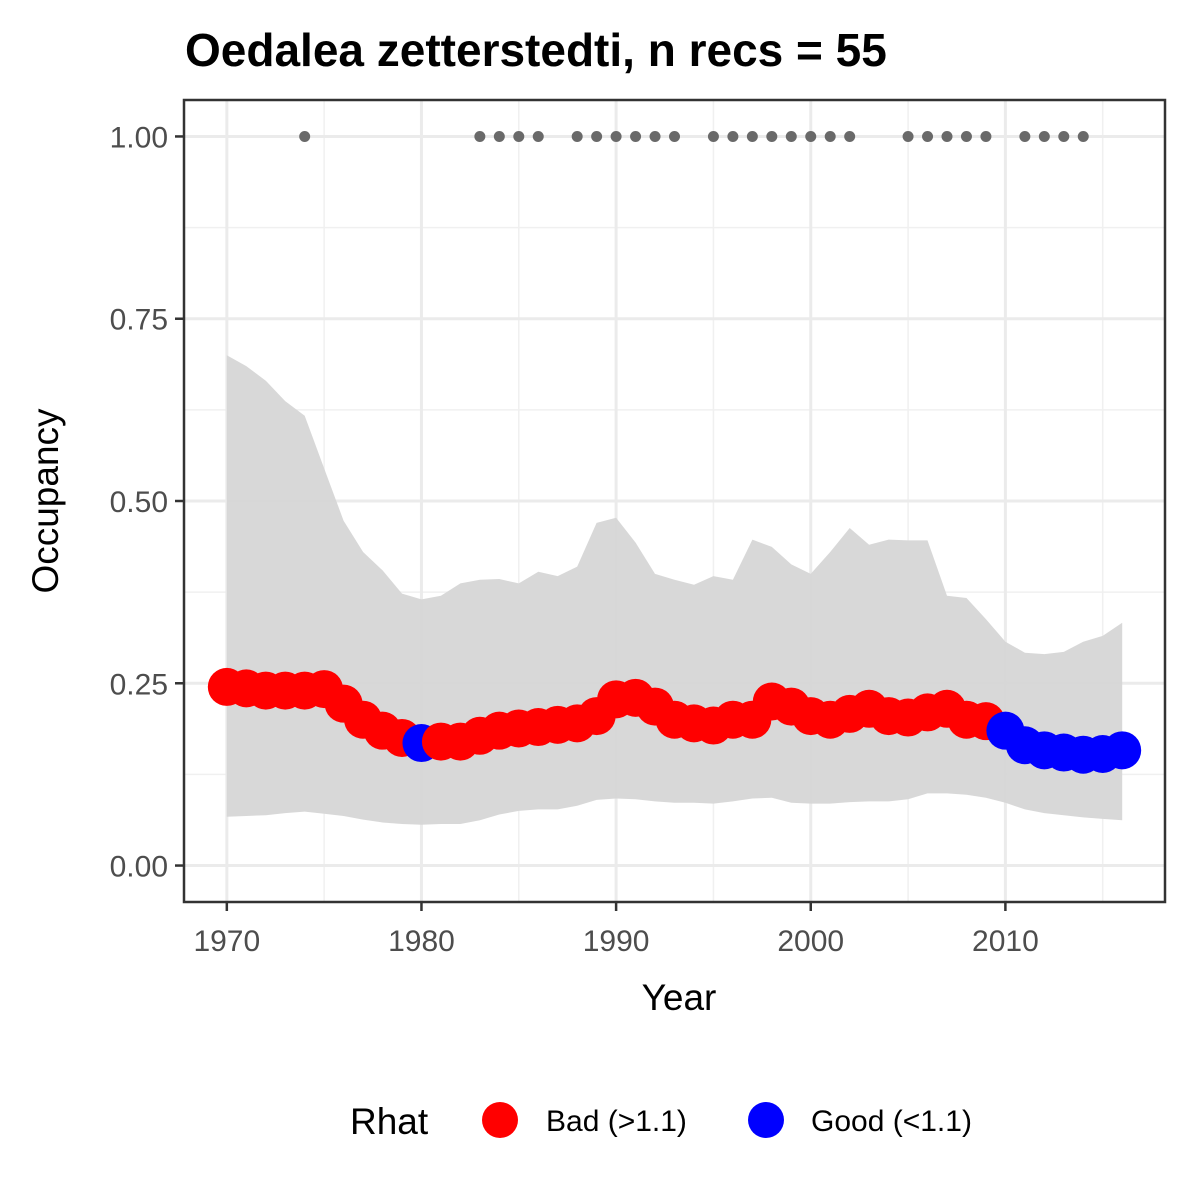 The image size is (1200, 1200). Describe the element at coordinates (421, 941) in the screenshot. I see `x-tick-label: 1980` at that location.